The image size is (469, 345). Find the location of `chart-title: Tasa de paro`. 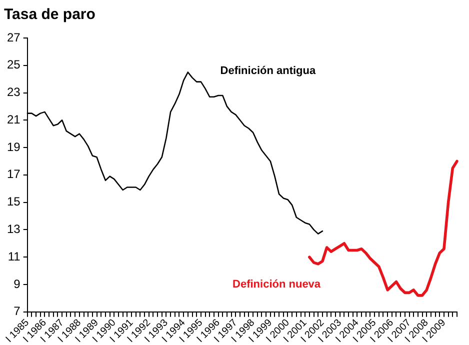

chart-title: Tasa de paro is located at coordinates (50, 15).